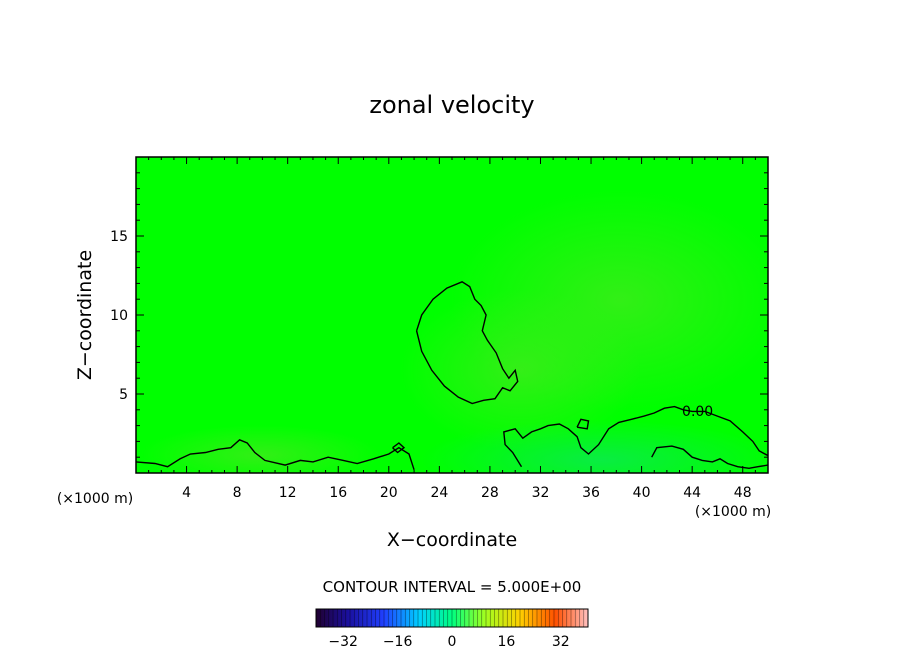  Describe the element at coordinates (343, 642) in the screenshot. I see `colorbar-tick-label: −32` at that location.